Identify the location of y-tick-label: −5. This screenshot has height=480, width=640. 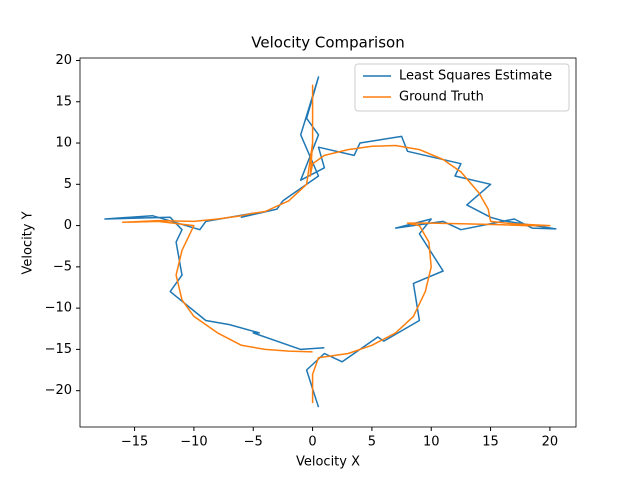
(62, 266).